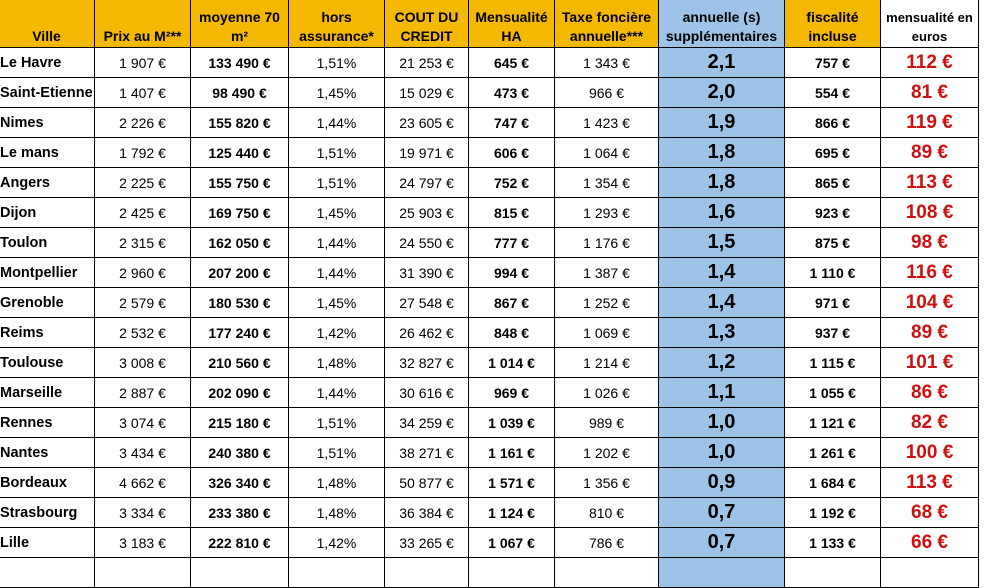 Image resolution: width=1006 pixels, height=588 pixels. I want to click on cell-prix: 2 315 €, so click(142, 242).